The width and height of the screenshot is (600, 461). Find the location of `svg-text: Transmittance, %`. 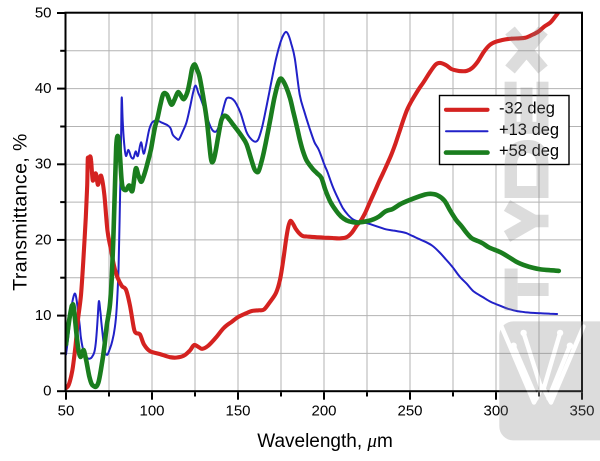

svg-text: Transmittance, % is located at coordinates (21, 211).